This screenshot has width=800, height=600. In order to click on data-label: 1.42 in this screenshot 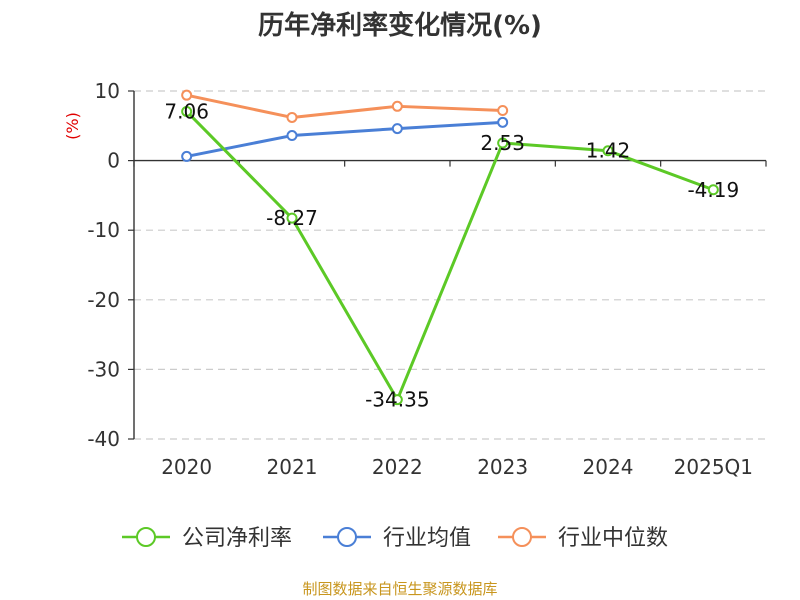, I will do `click(608, 151)`.